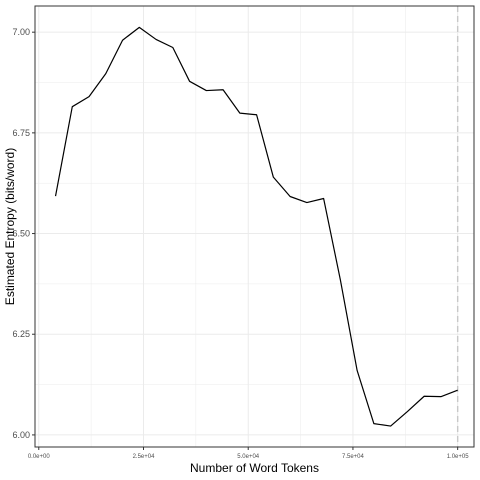 The width and height of the screenshot is (480, 480). I want to click on x-axis: 0.0e+00 2.5e+04 5.0e+04 7.5e+04 1.0e+05, so click(248, 453).